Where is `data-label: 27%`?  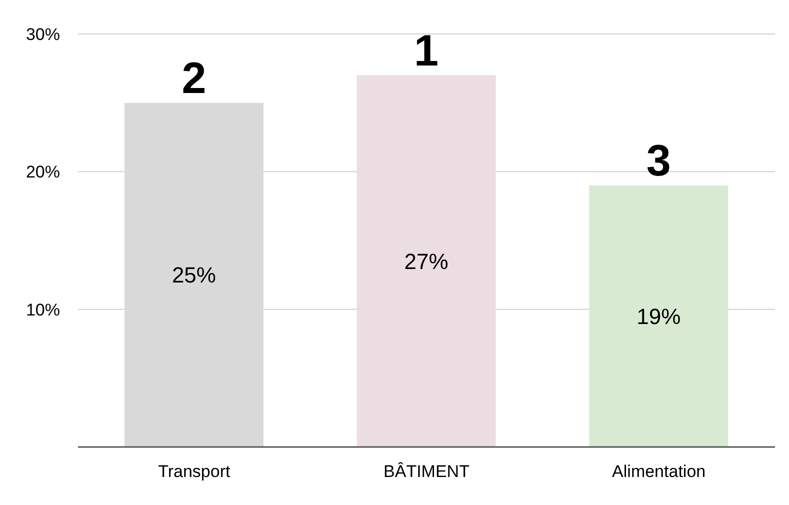
data-label: 27% is located at coordinates (426, 261).